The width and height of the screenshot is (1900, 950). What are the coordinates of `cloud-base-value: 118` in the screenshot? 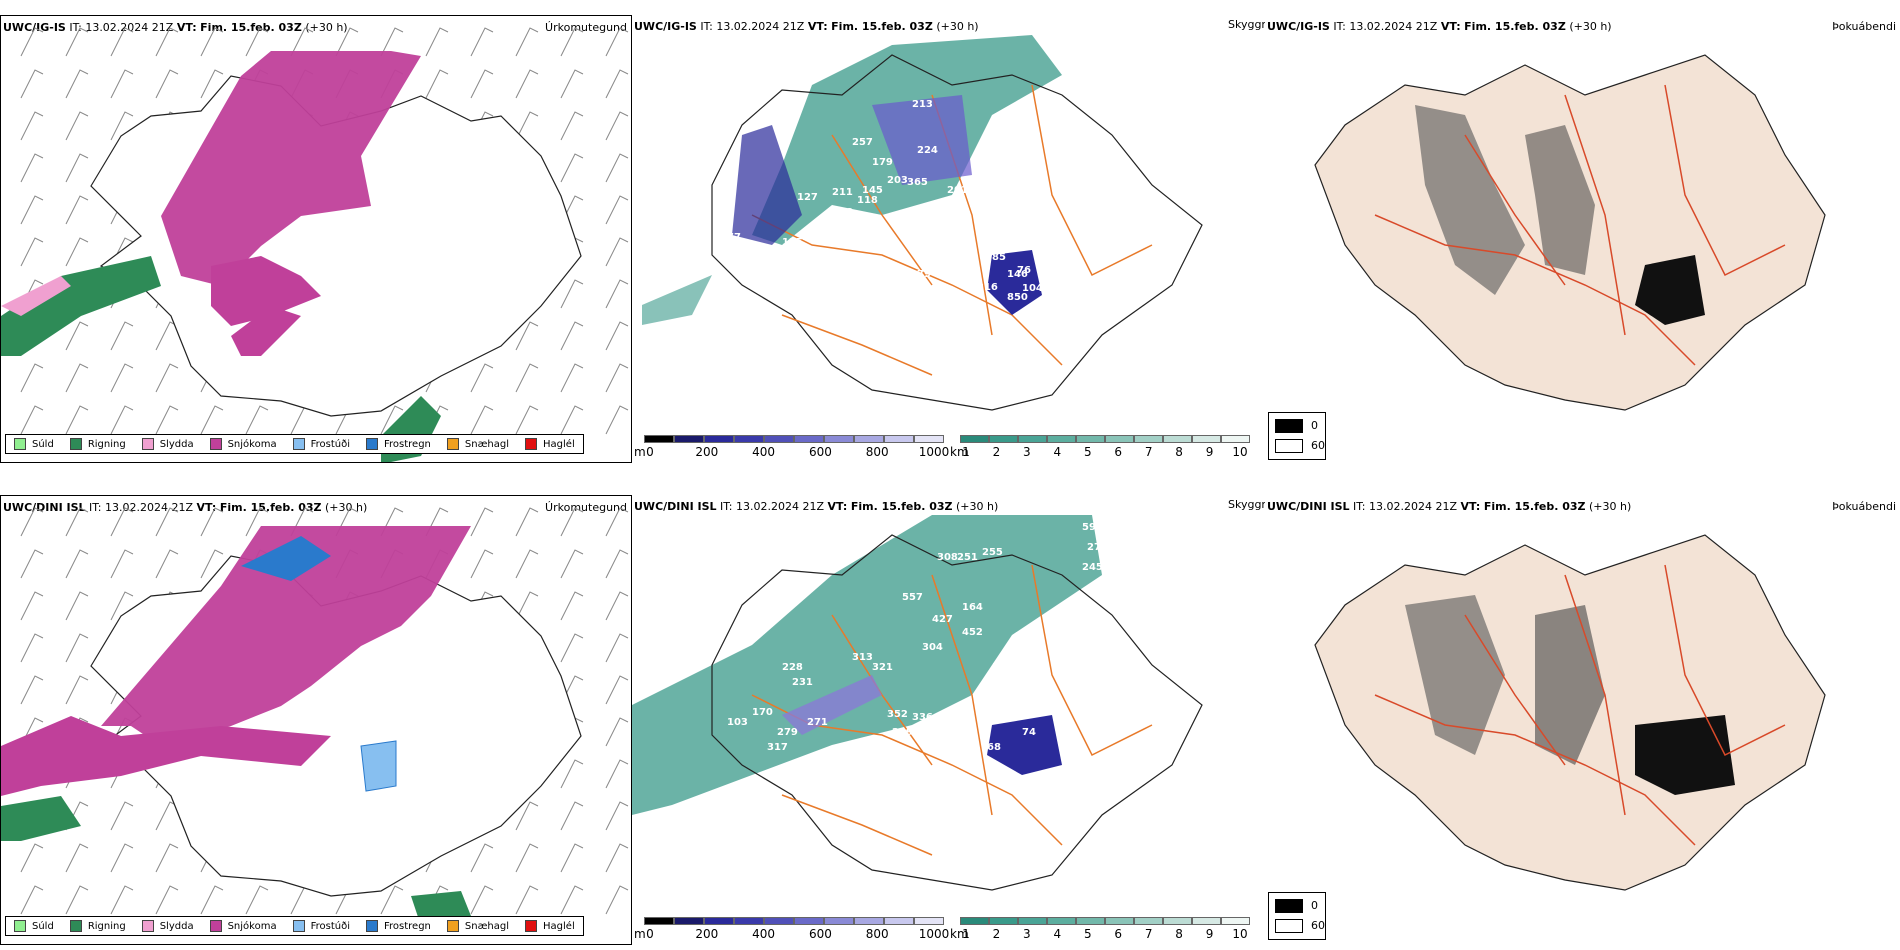 It's located at (867, 200).